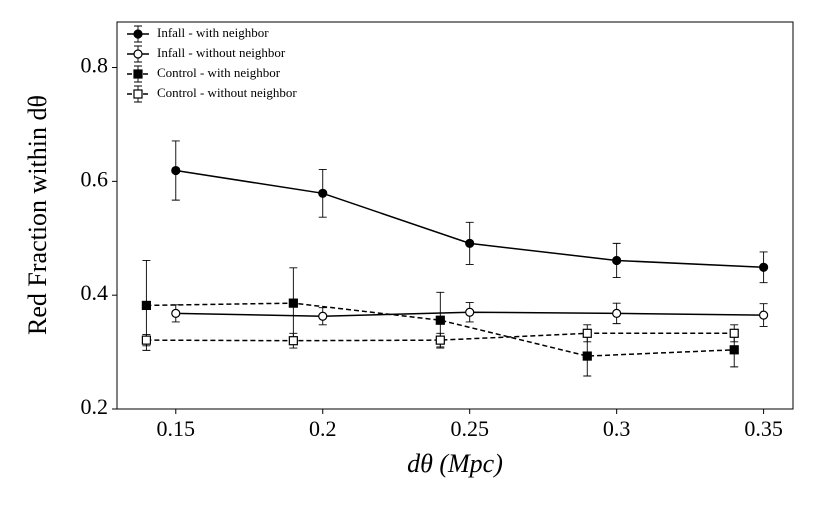 This screenshot has width=830, height=524. Describe the element at coordinates (176, 428) in the screenshot. I see `x-tick-label: 0.15` at that location.